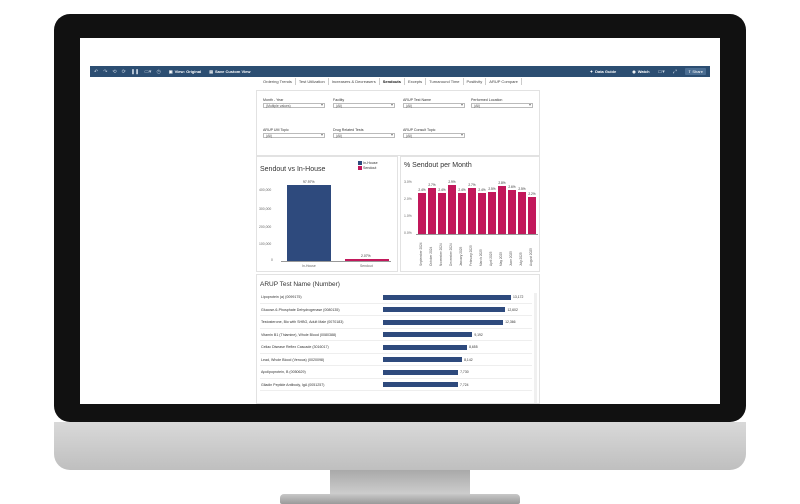 This screenshot has width=800, height=504. I want to click on bar-in-house, so click(309, 222).